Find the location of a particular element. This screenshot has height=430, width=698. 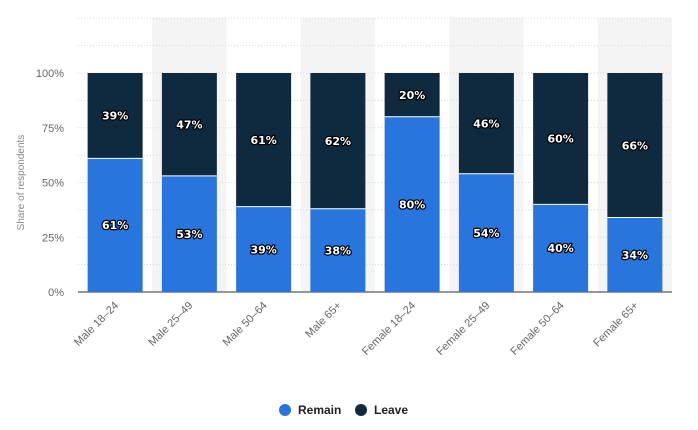

x-tick-label: Male 25–49 is located at coordinates (170, 324).